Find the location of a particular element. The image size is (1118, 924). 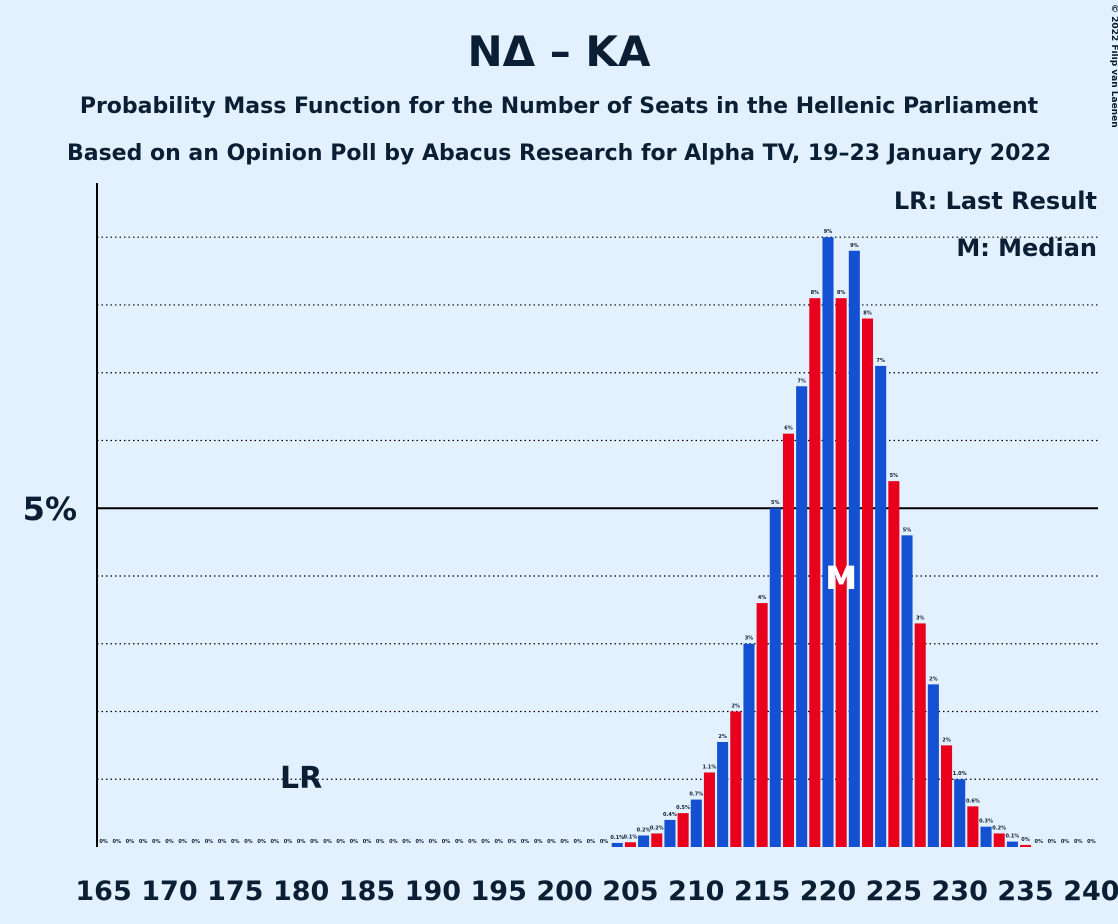

value-label: 0.6% is located at coordinates (973, 801).